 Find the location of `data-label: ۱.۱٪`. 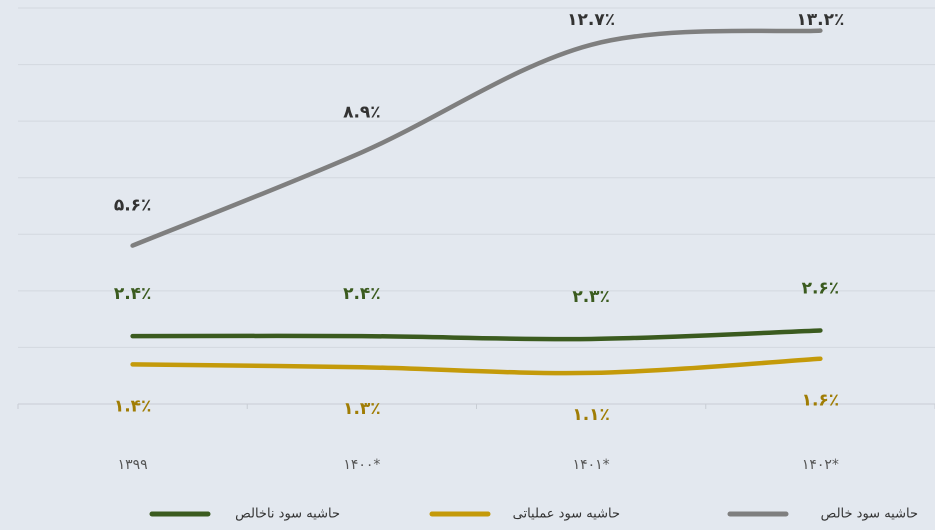

data-label: ۱.۱٪ is located at coordinates (591, 415).